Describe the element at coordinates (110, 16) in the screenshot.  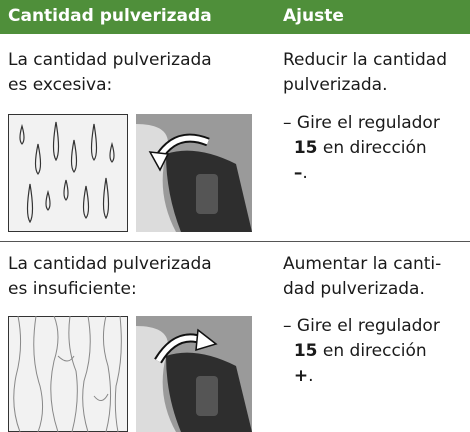
I see `column-header: Cantidad pulverizada` at that location.